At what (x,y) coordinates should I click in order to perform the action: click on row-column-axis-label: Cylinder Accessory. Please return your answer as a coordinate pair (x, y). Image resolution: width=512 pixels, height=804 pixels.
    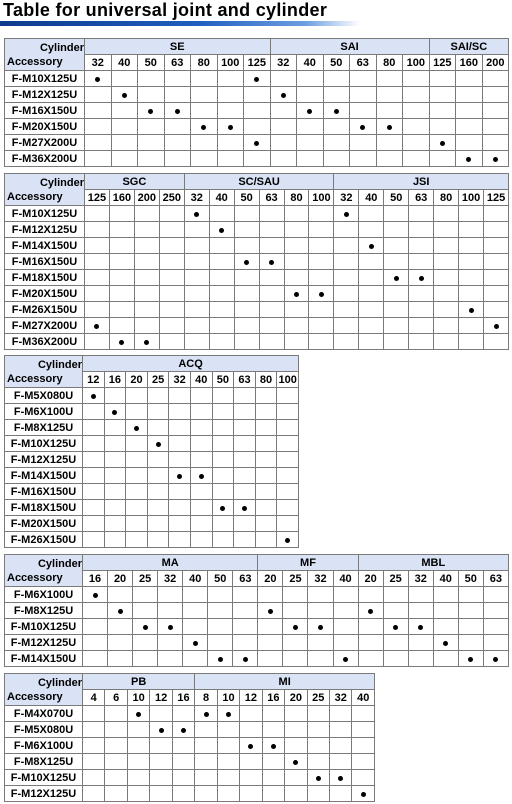
    Looking at the image, I should click on (44, 189).